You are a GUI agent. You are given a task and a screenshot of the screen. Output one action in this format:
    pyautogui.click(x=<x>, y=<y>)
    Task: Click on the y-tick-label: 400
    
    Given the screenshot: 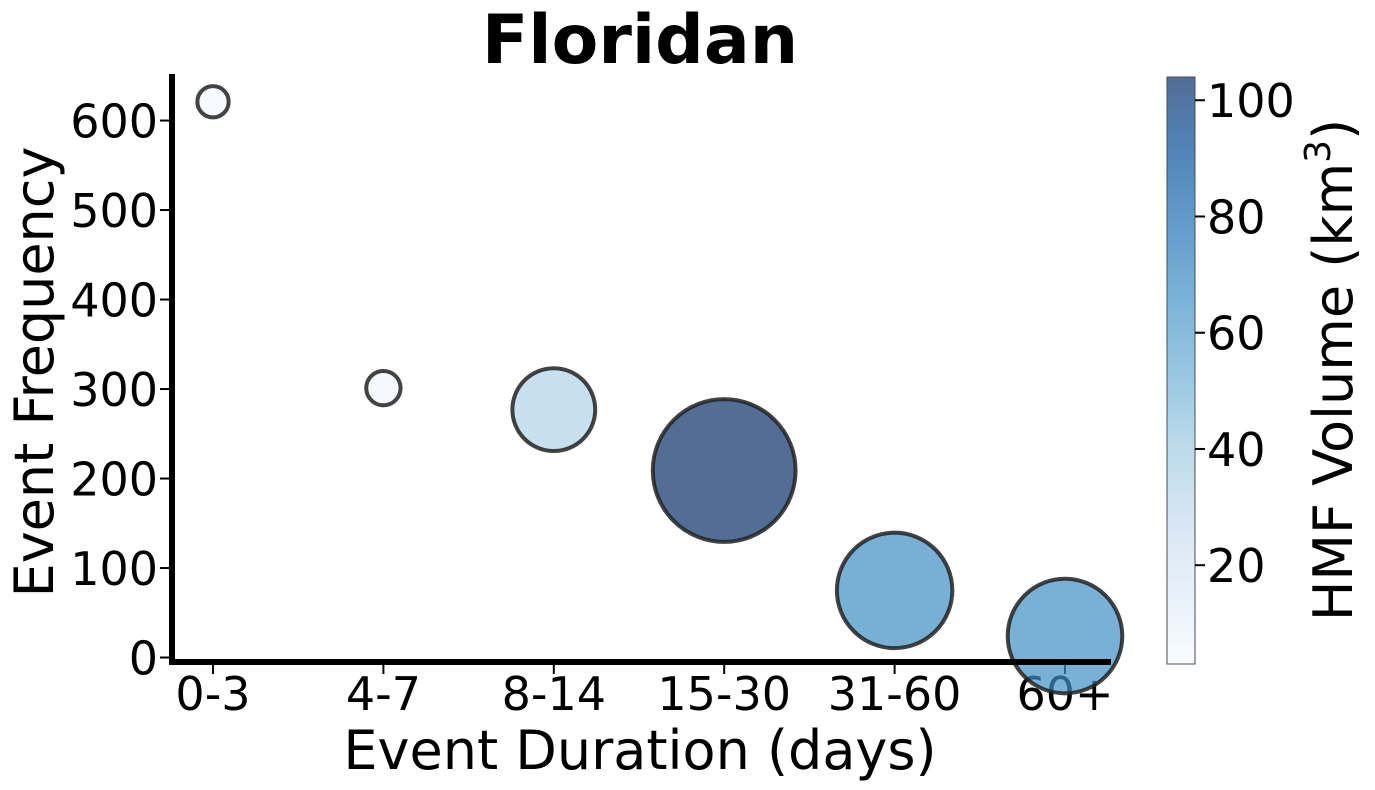 What is the action you would take?
    pyautogui.click(x=114, y=301)
    